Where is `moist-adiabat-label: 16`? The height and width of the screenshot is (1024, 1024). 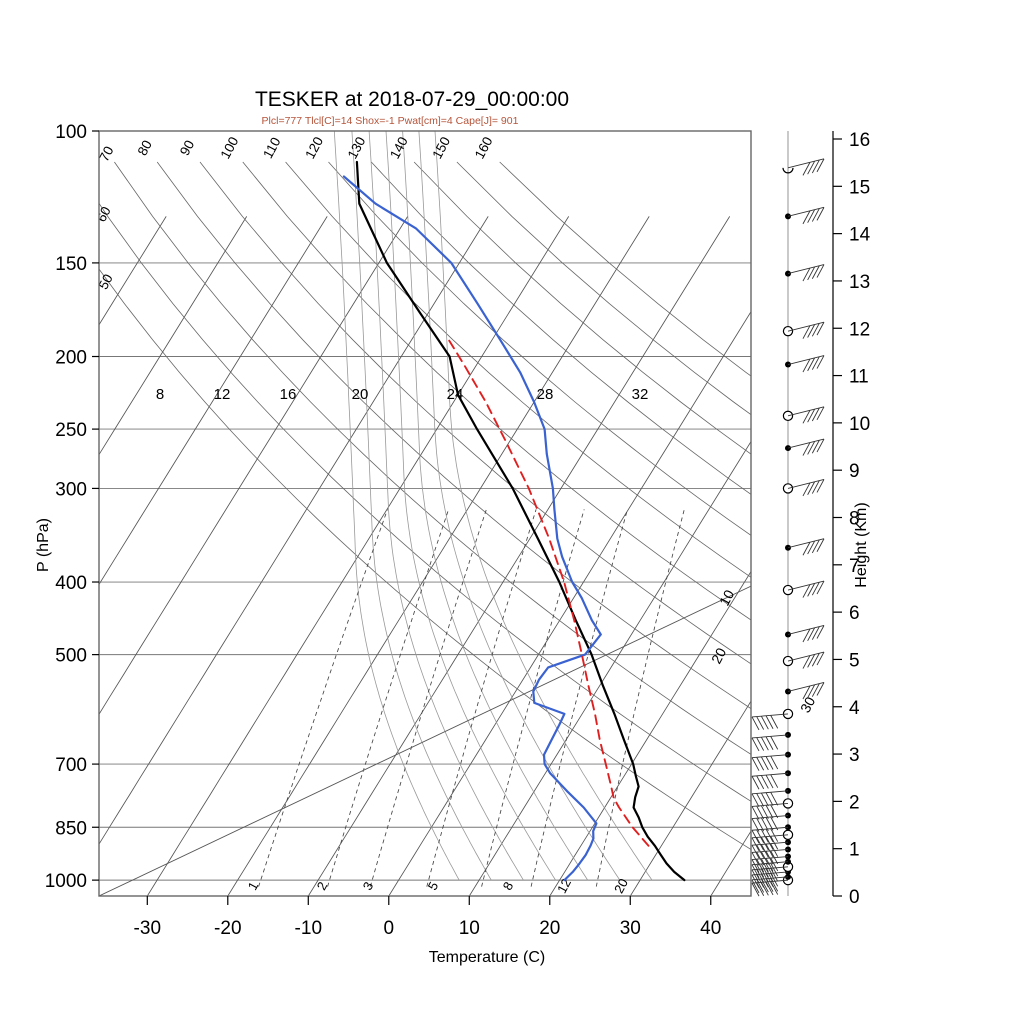
moist-adiabat-label: 16 is located at coordinates (288, 394).